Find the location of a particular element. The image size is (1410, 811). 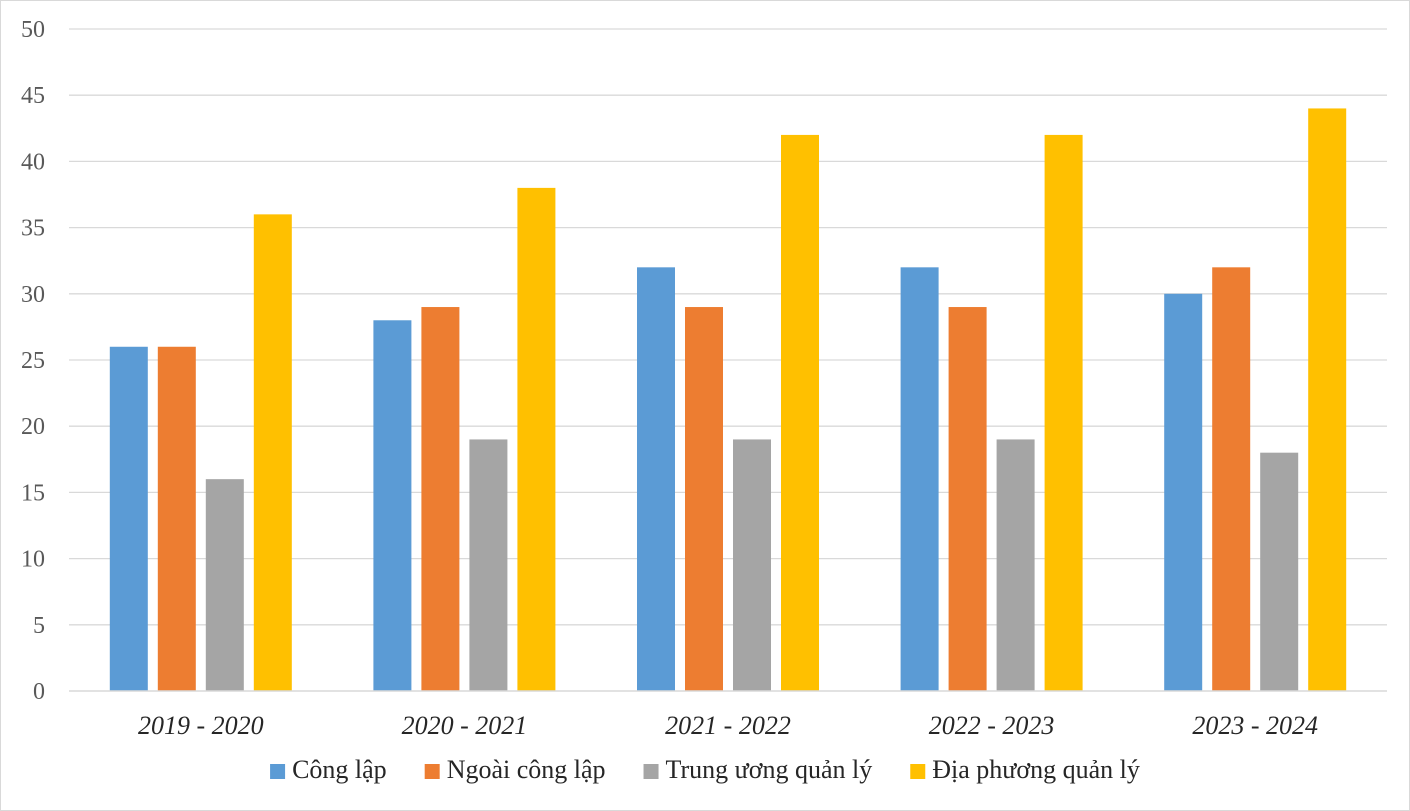

y-tick-label: 25 is located at coordinates (33, 361).